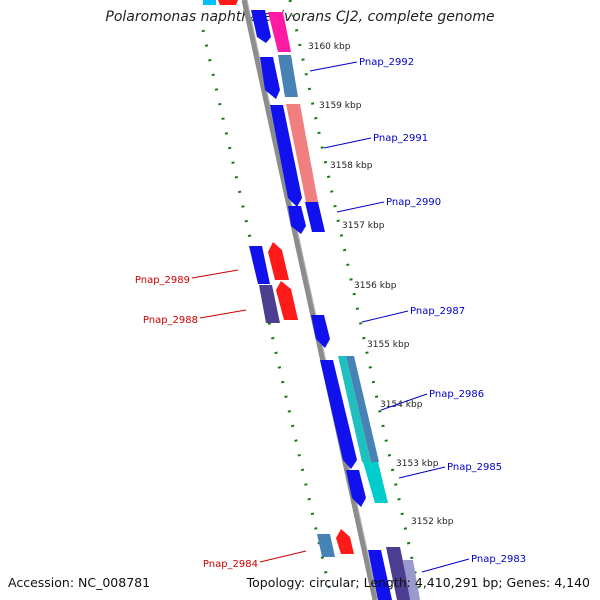 The image size is (600, 600). Describe the element at coordinates (413, 202) in the screenshot. I see `gene-label: Pnap_2990` at that location.